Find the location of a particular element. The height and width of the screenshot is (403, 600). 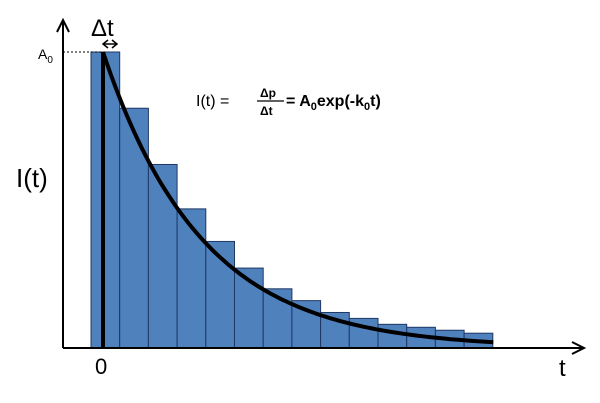

equation-lhs: I(t) = is located at coordinates (212, 101).